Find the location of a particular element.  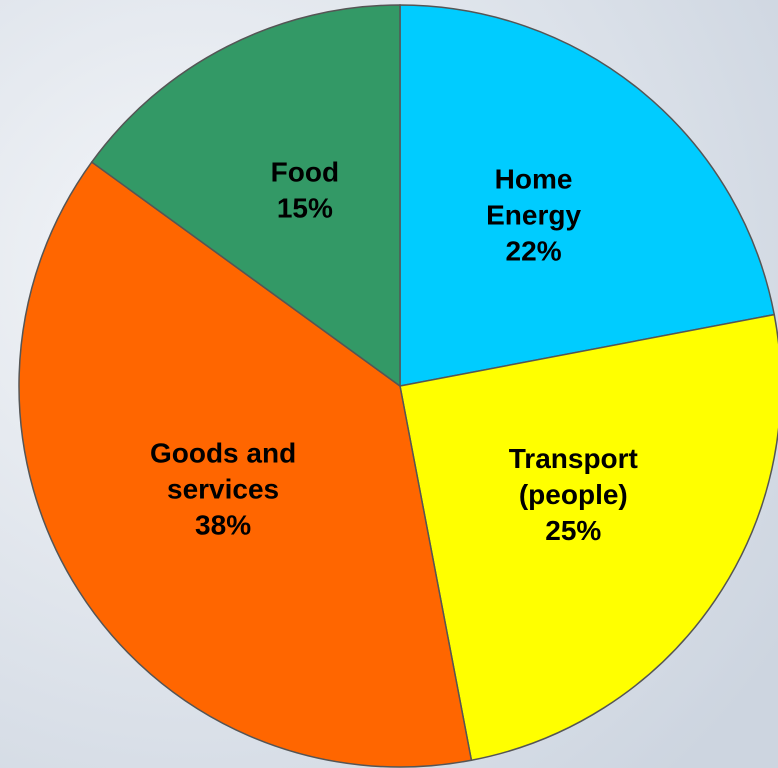

category-label: Food is located at coordinates (305, 171).